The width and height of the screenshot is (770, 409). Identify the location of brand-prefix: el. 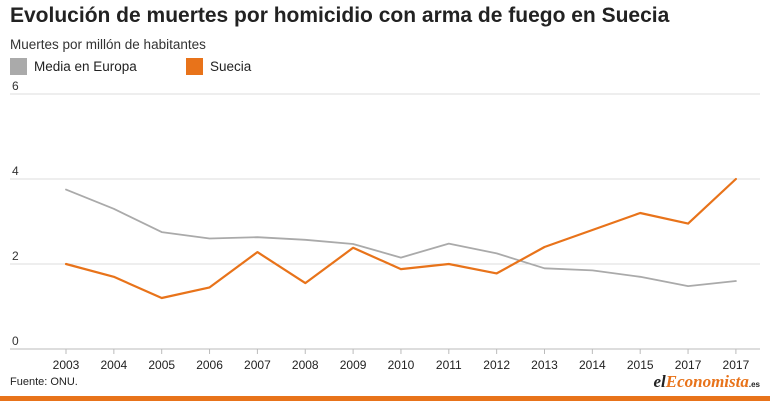
(659, 381).